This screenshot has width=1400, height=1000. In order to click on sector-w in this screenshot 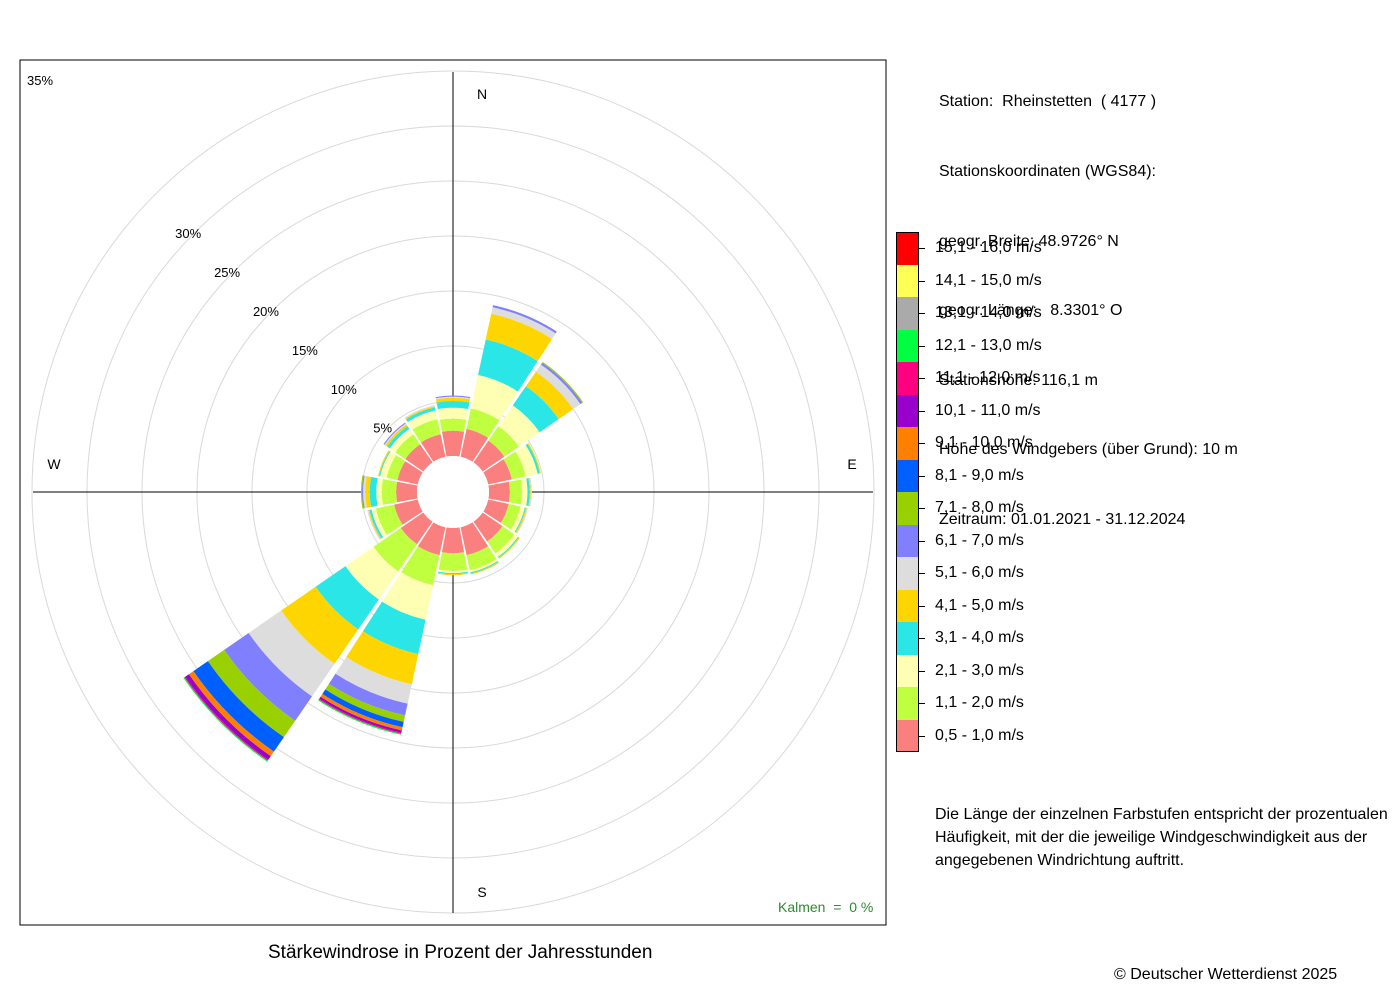, I will do `click(389, 492)`.